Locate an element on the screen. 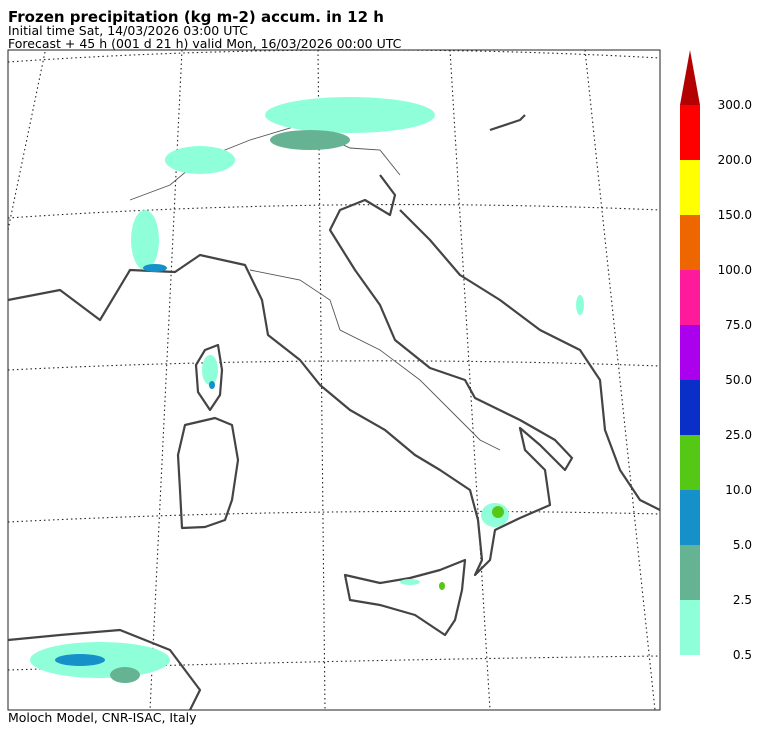  colorbar-label: 0.5 is located at coordinates (742, 655).